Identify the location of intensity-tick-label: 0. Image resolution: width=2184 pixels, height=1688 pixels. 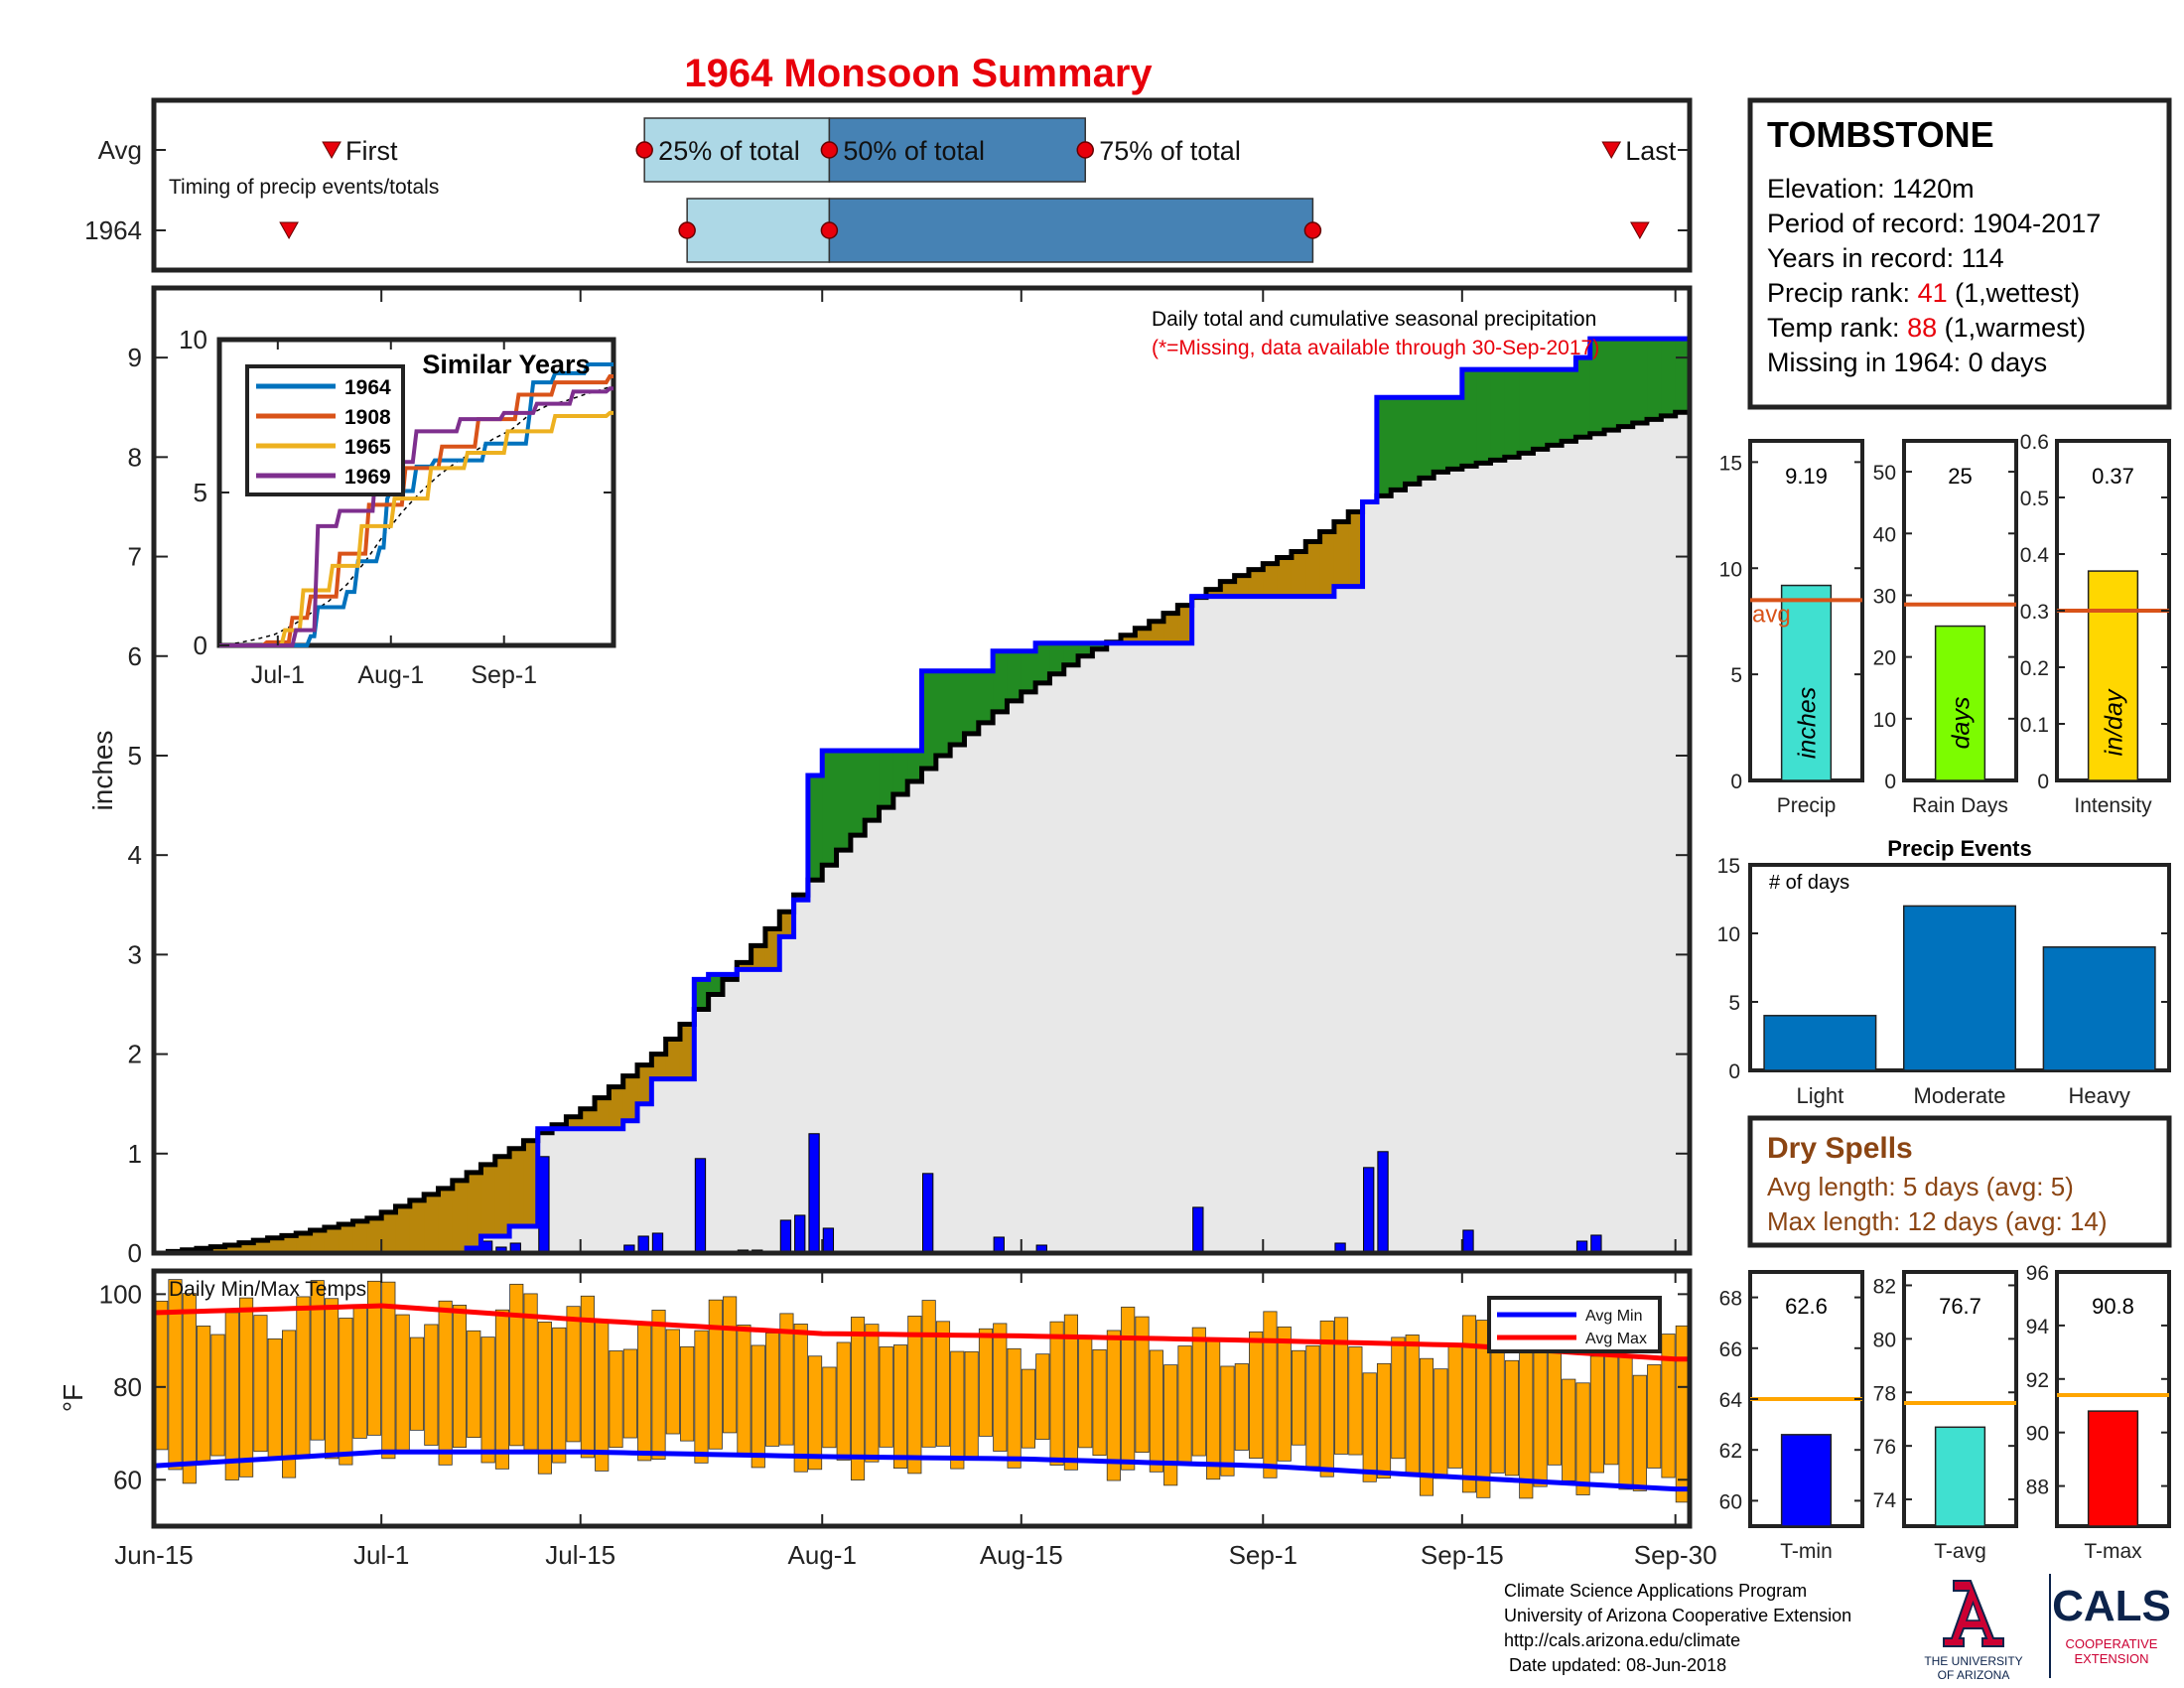
(2043, 782).